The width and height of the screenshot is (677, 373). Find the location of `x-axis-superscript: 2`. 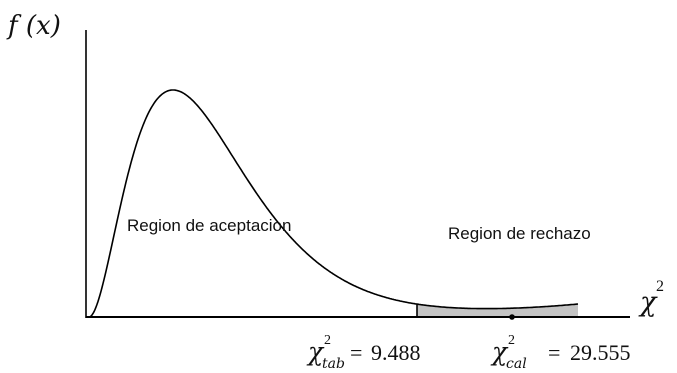

x-axis-superscript: 2 is located at coordinates (660, 286).